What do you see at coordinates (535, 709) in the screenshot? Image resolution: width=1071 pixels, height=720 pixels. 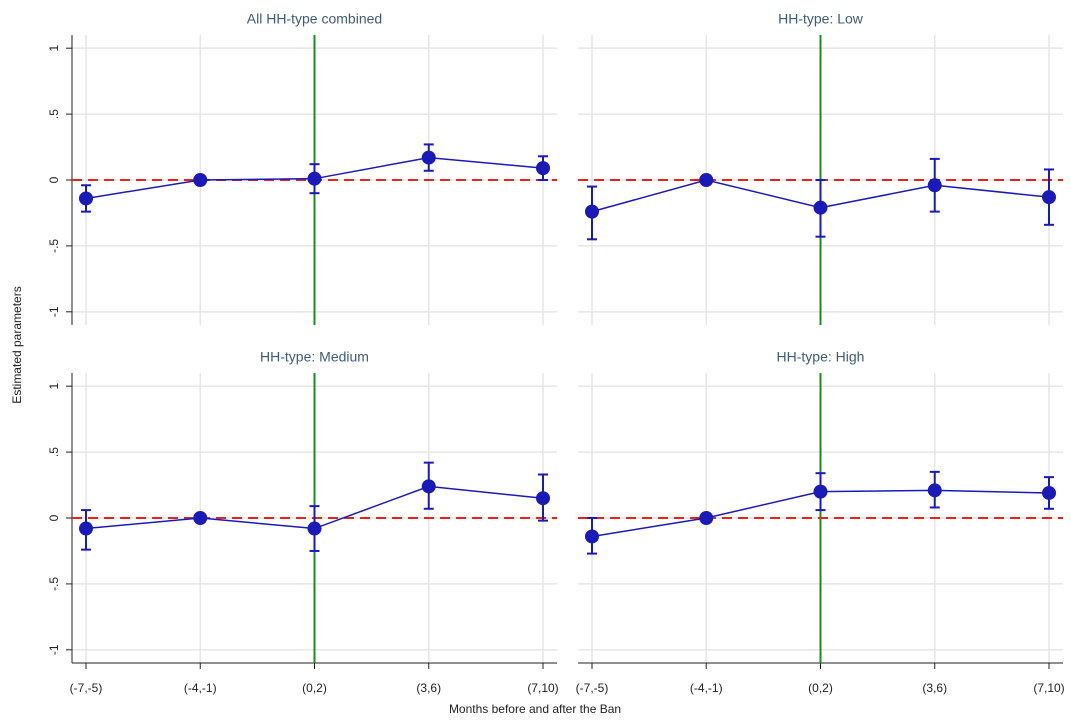 I see `x-axis-label: Months before and after the Ban` at bounding box center [535, 709].